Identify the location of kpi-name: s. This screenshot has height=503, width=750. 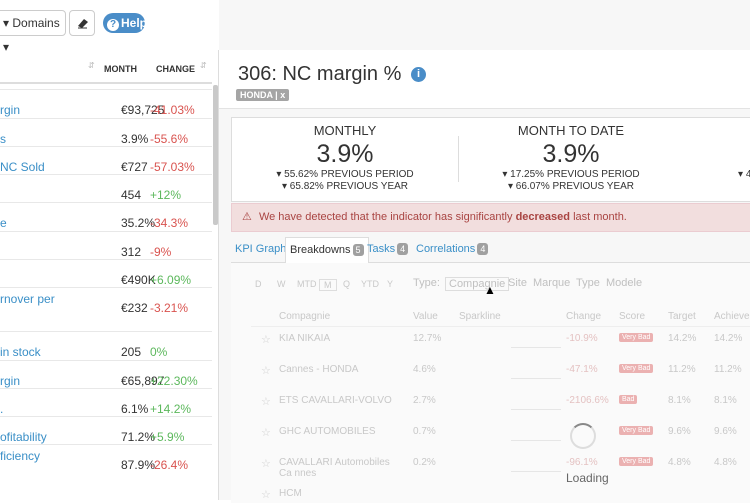
(3, 139).